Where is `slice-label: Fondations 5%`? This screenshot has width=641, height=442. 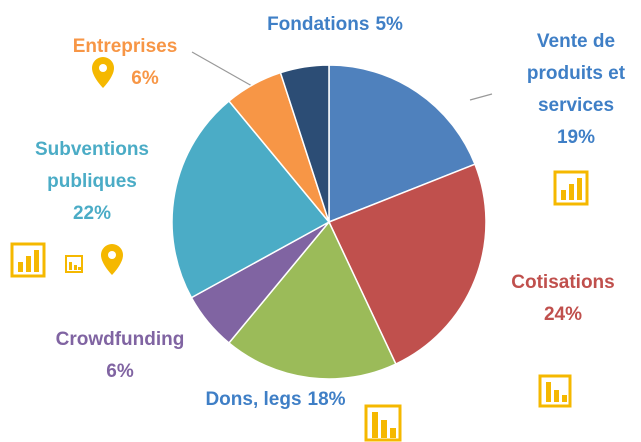 slice-label: Fondations 5% is located at coordinates (335, 25).